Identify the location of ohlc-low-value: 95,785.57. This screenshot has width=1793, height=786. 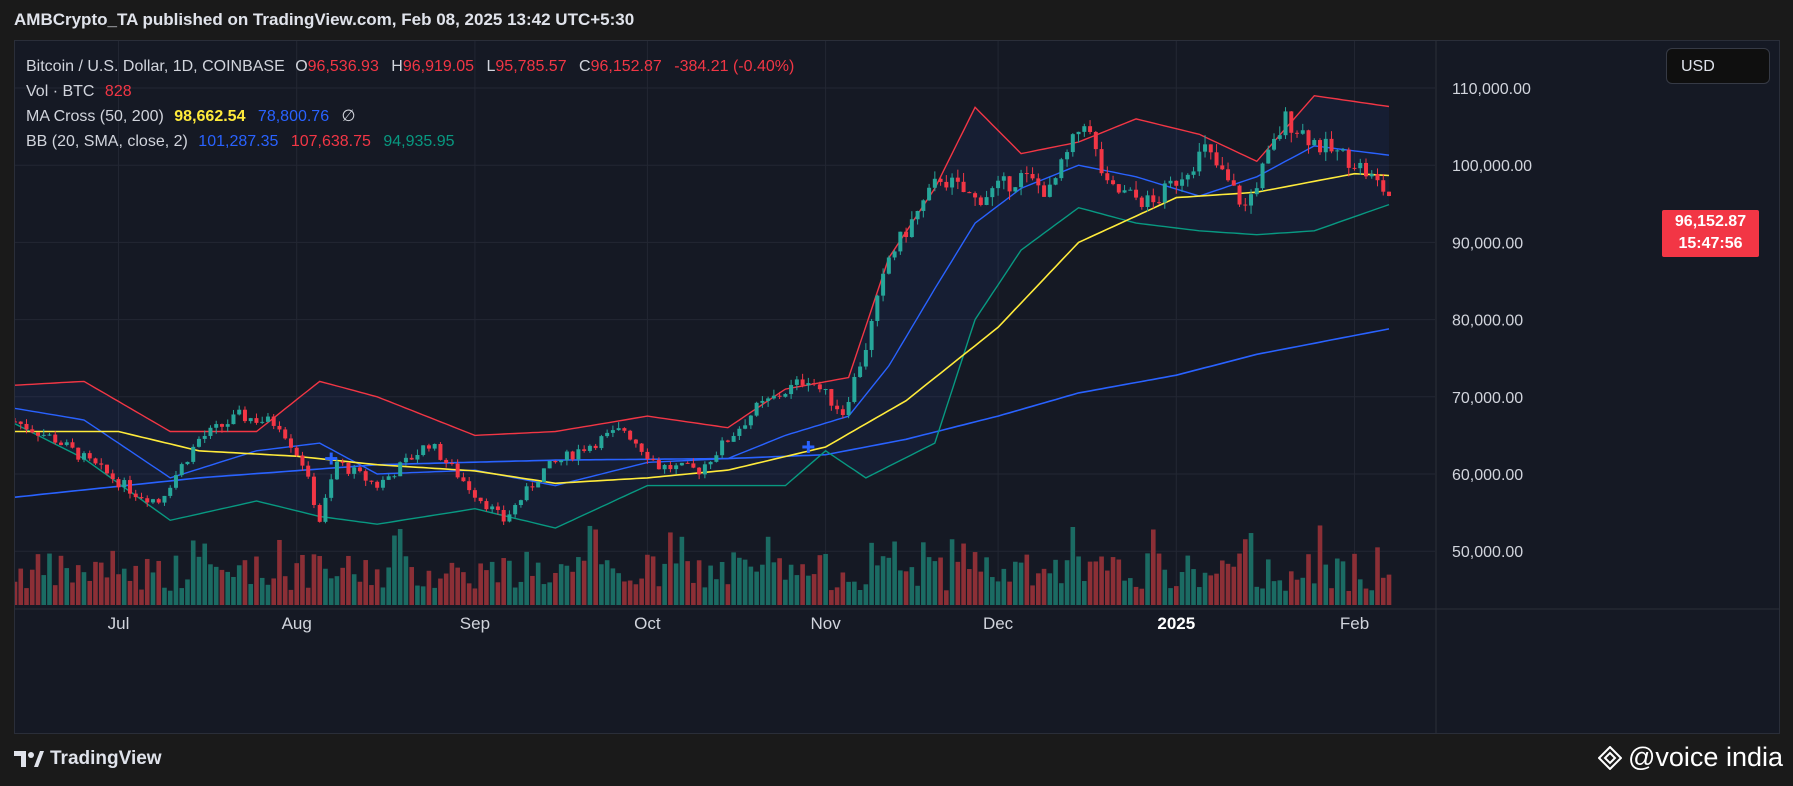
(531, 66).